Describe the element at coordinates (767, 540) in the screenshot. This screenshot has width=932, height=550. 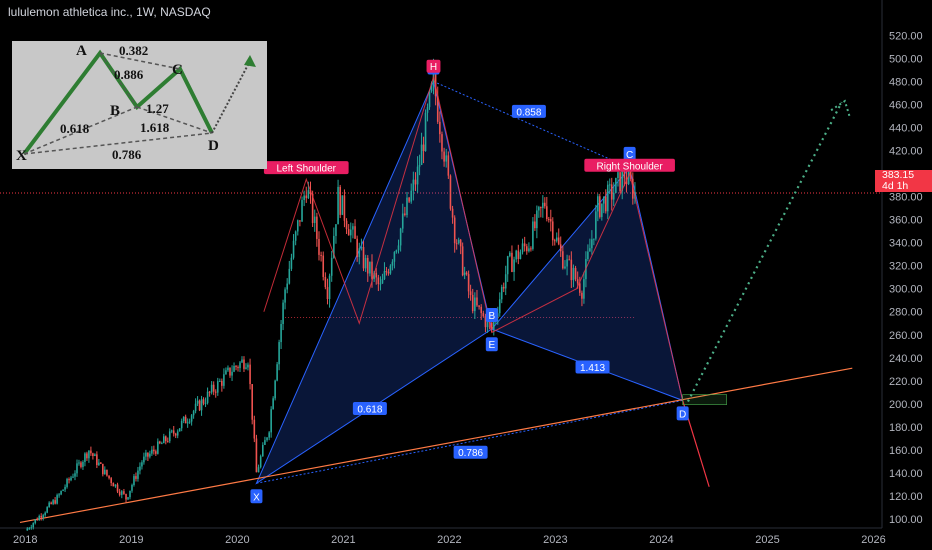
I see `x-tick-label: 2025` at that location.